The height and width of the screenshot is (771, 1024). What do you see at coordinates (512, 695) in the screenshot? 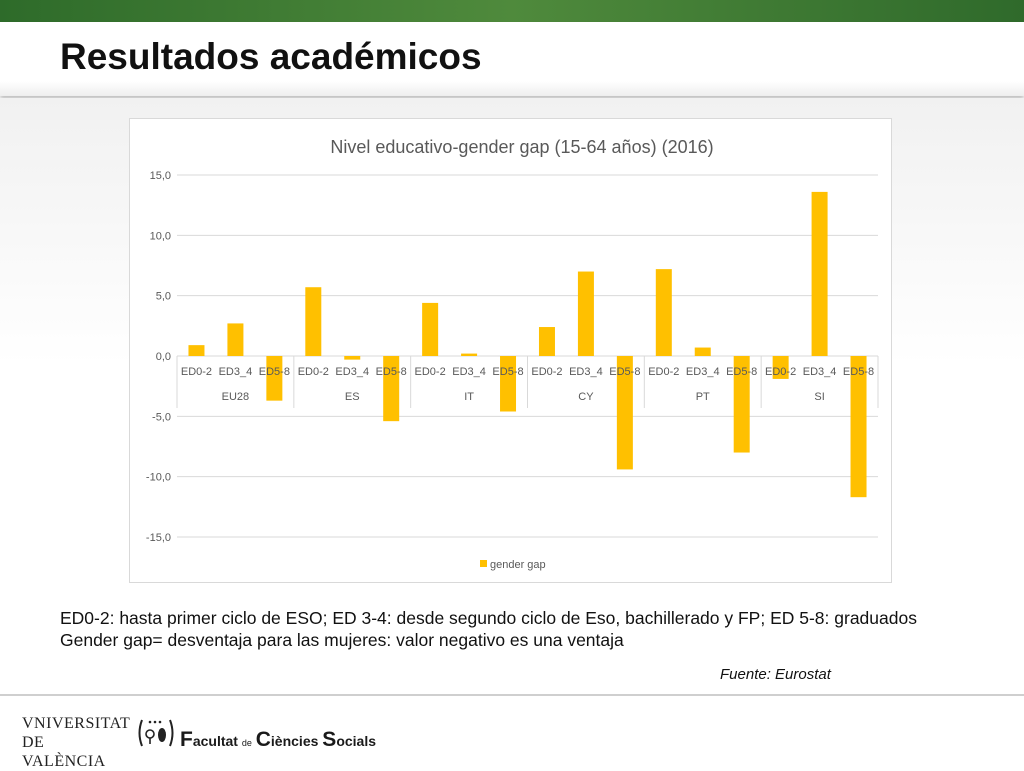
I see `footer-divider` at bounding box center [512, 695].